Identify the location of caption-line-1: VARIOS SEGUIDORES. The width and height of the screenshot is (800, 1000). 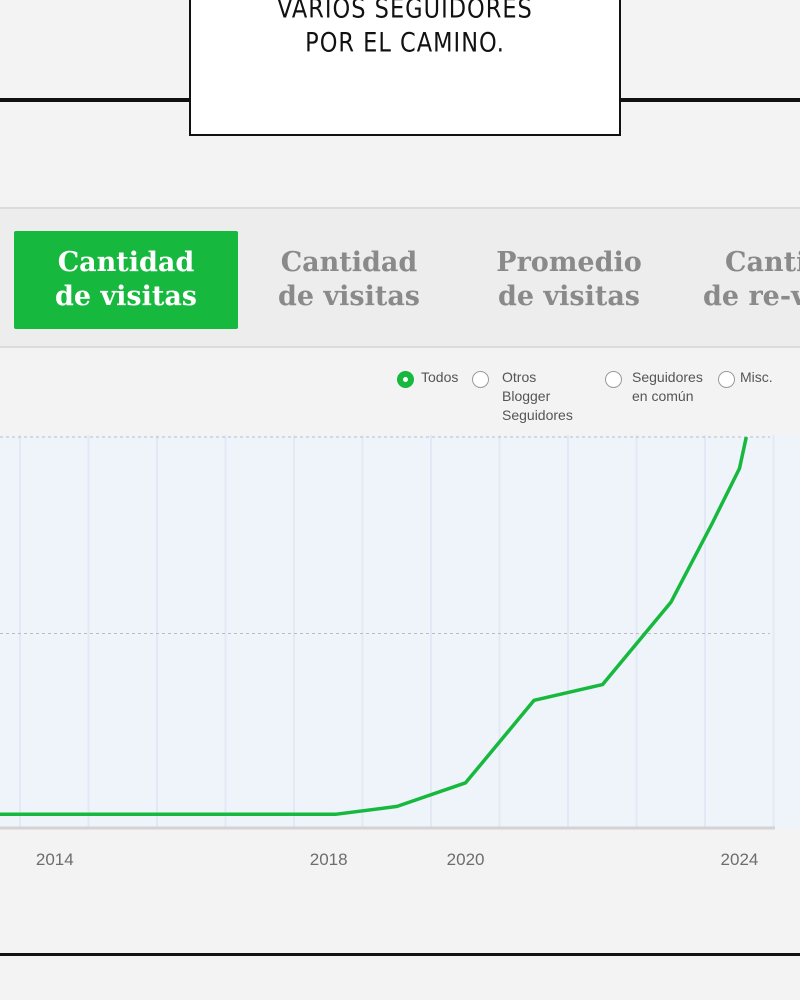
(405, 12).